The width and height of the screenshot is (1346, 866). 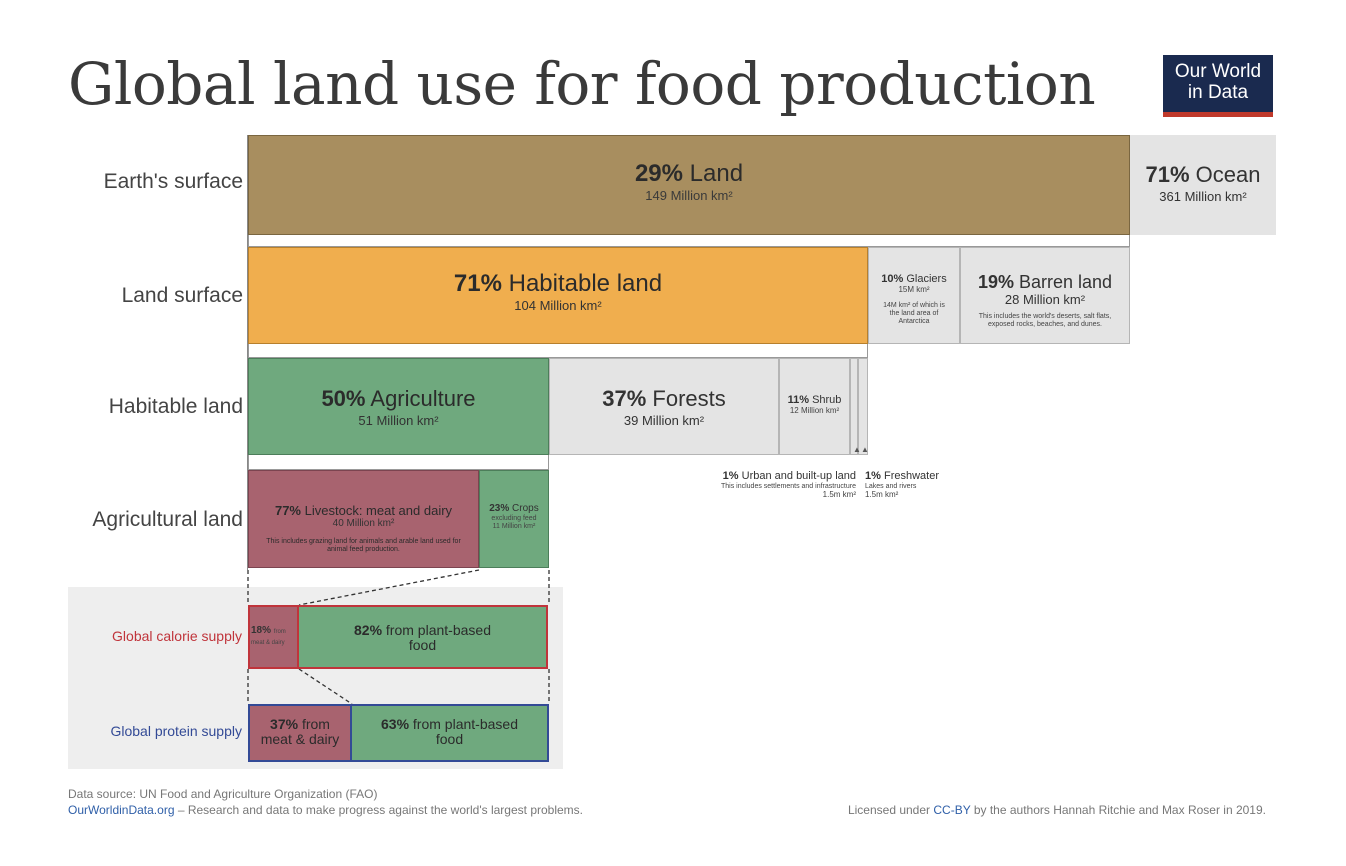 What do you see at coordinates (624, 398) in the screenshot?
I see `forests-pct: 37%` at bounding box center [624, 398].